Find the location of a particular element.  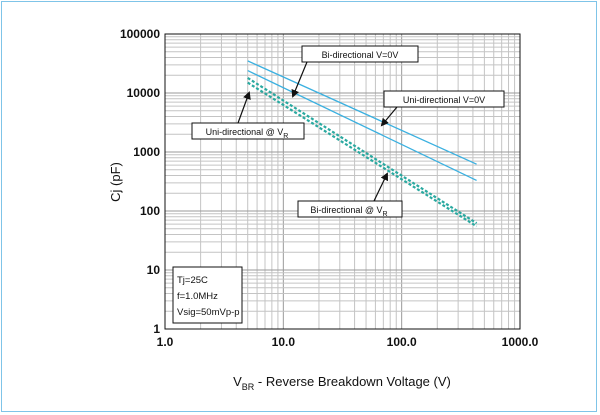

y-tick-label: 100000 is located at coordinates (140, 34).